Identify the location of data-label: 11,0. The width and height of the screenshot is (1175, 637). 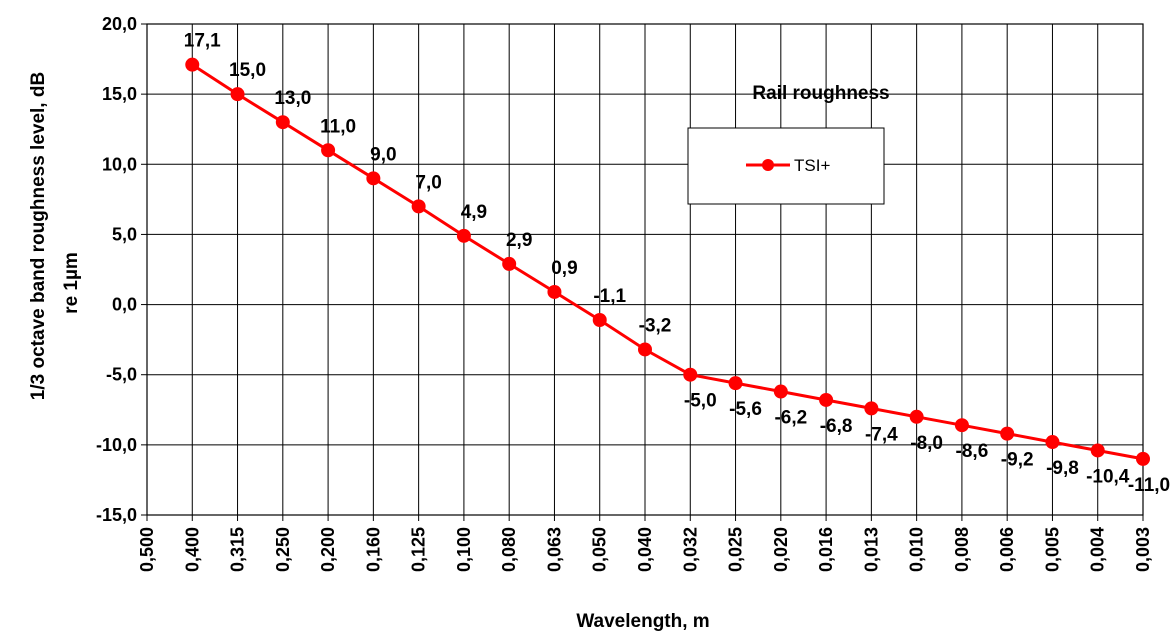
(338, 126).